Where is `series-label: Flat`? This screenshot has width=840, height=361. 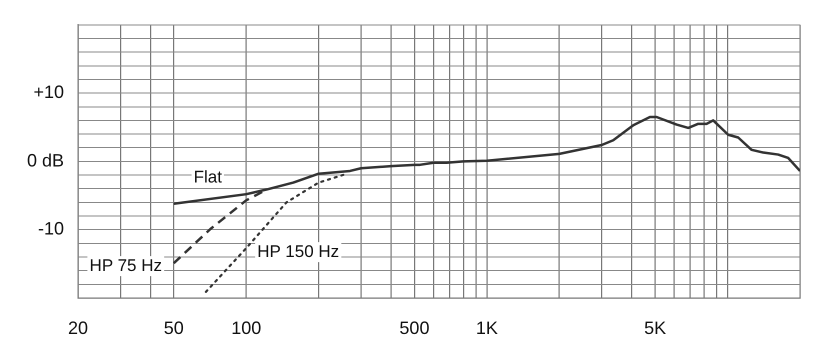
series-label: Flat is located at coordinates (208, 176).